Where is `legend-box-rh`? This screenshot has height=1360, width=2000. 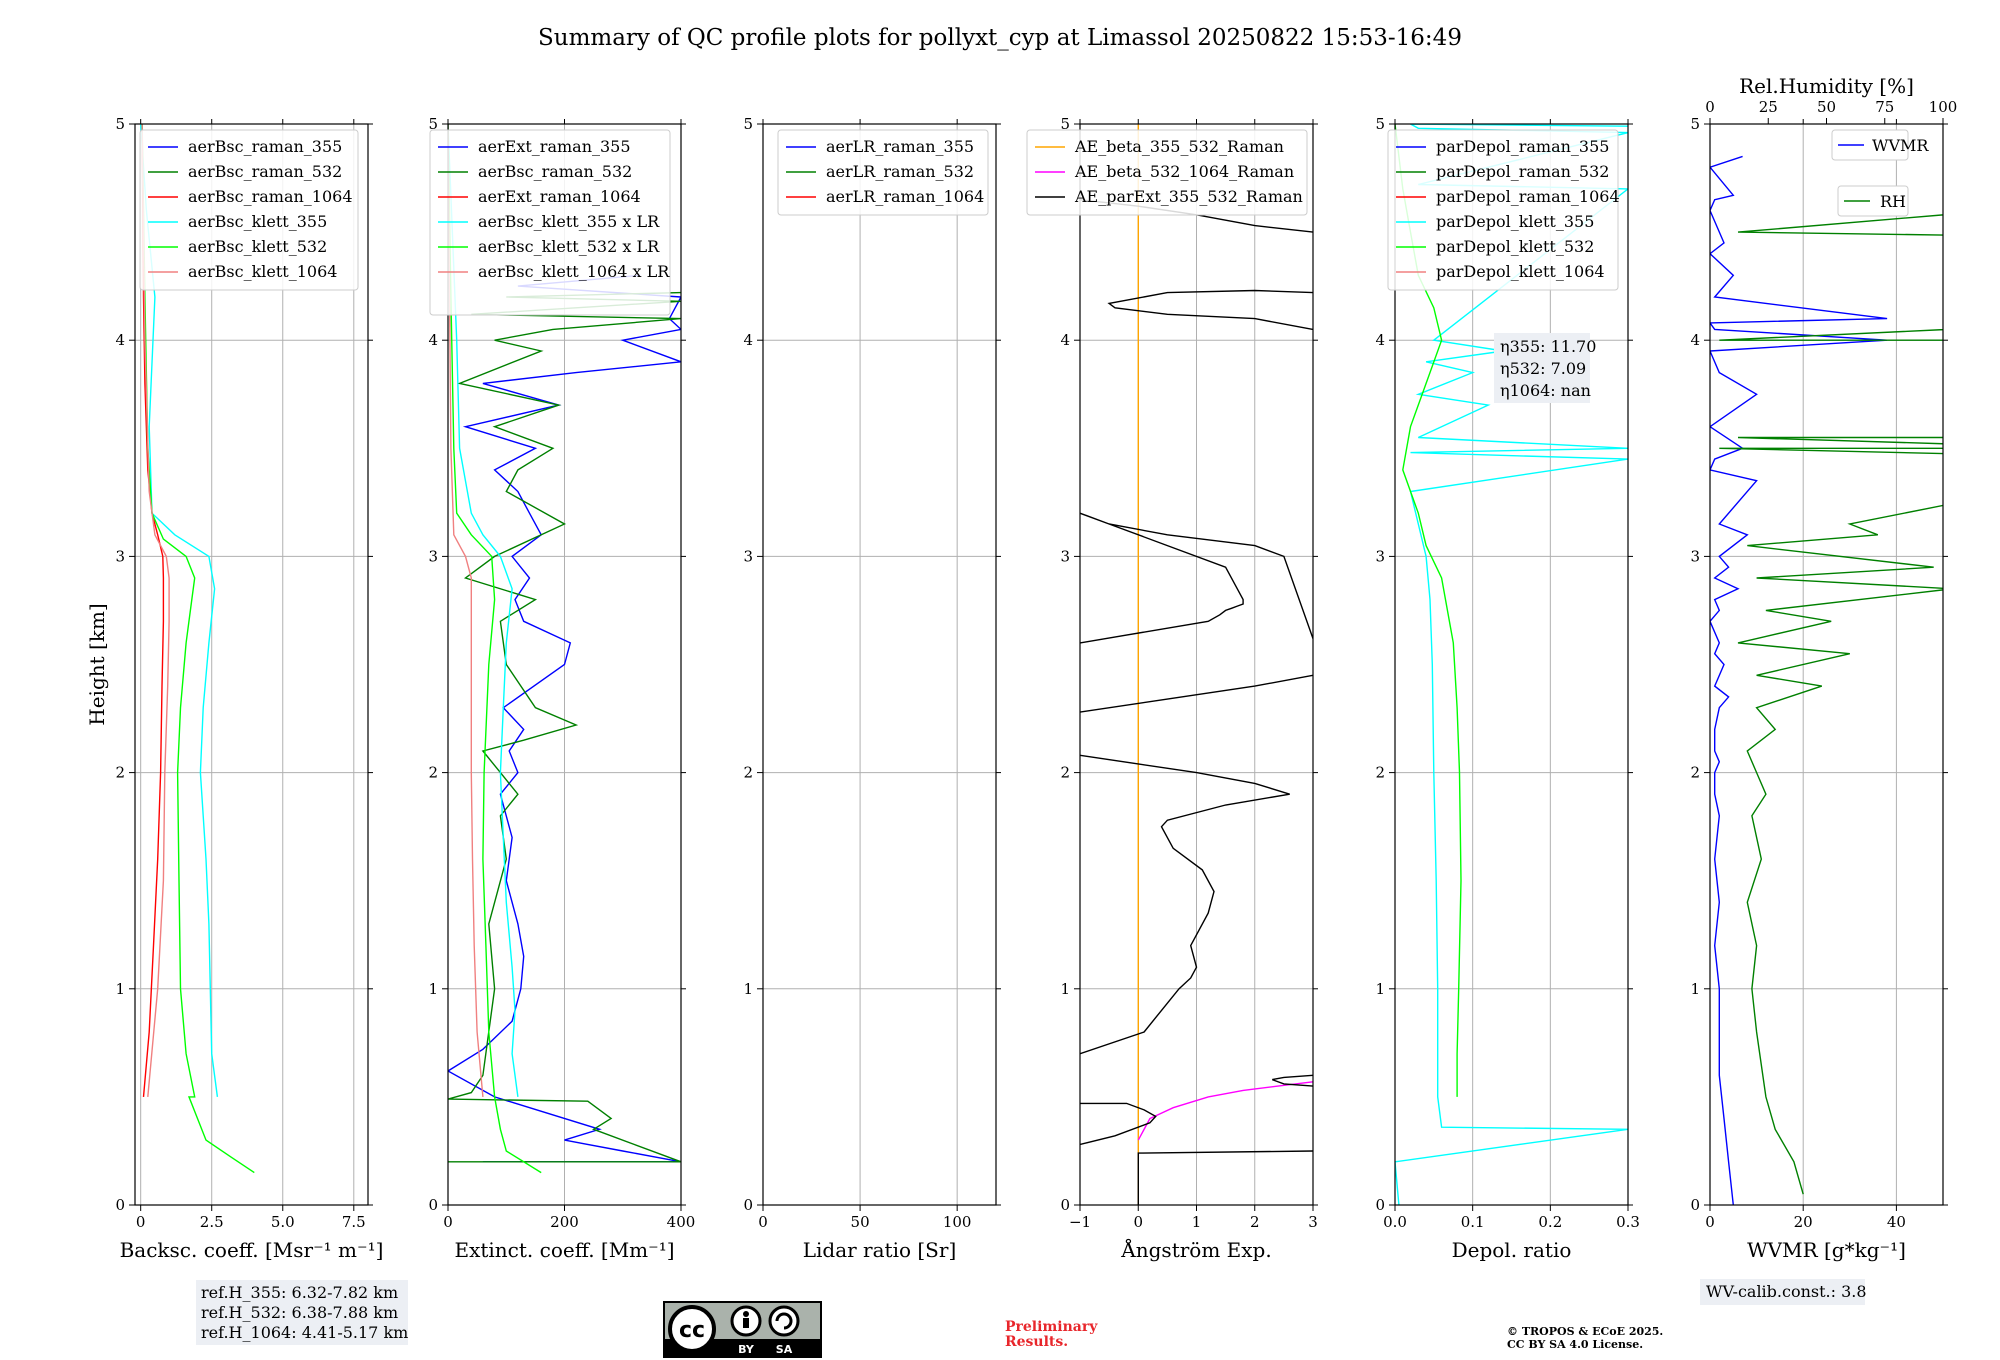
legend-box-rh is located at coordinates (1873, 201).